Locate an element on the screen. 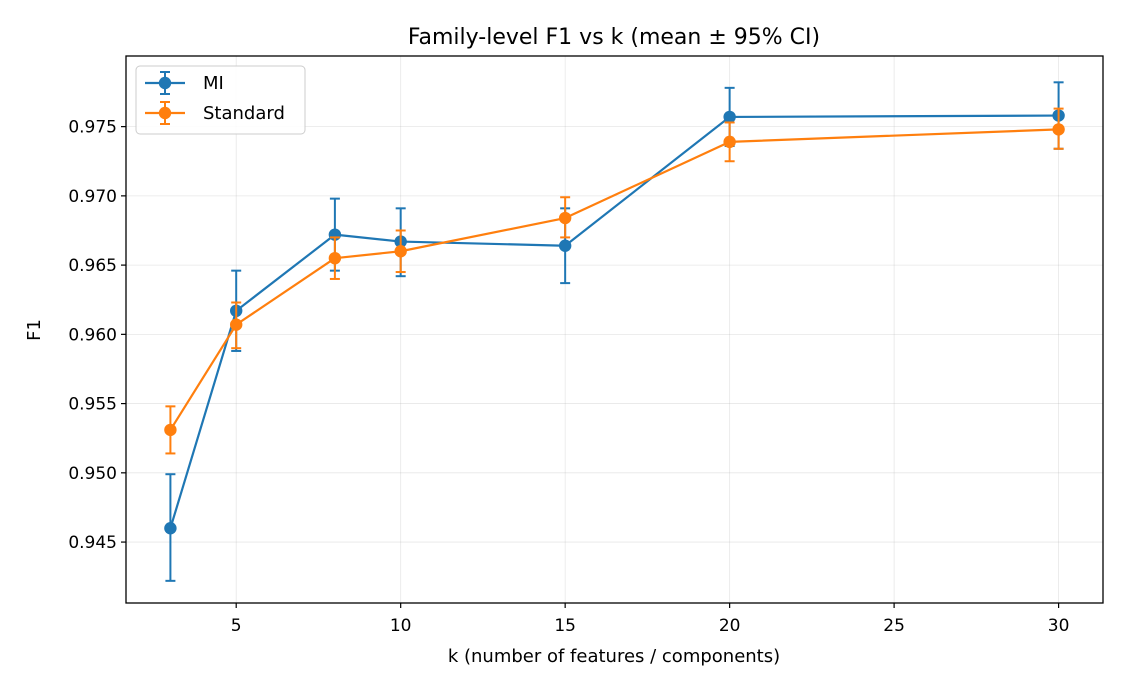  x-tick-label: 10 is located at coordinates (401, 626).